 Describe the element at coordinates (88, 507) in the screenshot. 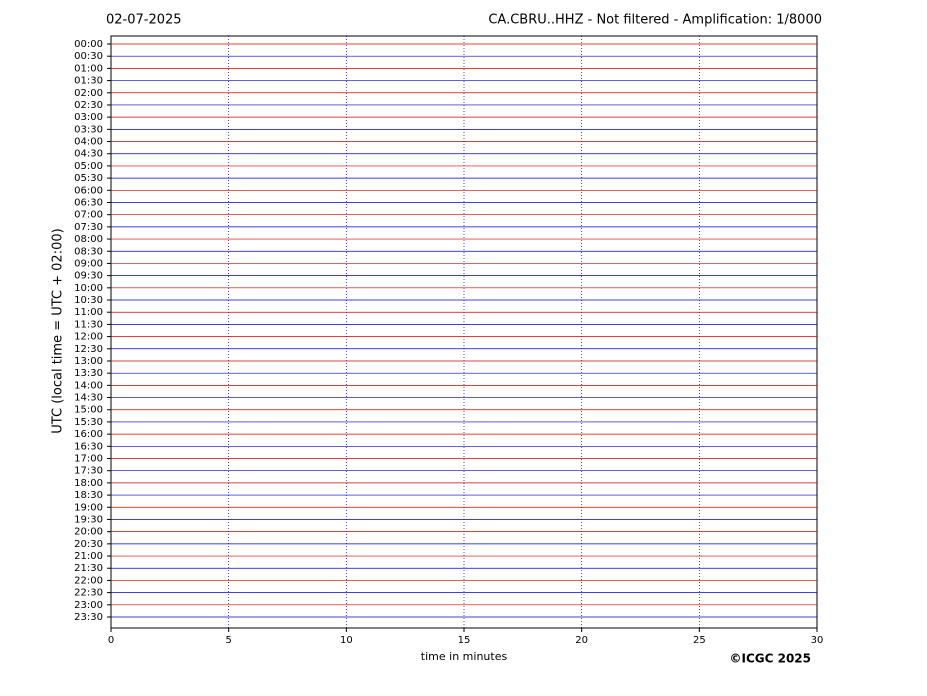

I see `row-label: 19:00` at that location.